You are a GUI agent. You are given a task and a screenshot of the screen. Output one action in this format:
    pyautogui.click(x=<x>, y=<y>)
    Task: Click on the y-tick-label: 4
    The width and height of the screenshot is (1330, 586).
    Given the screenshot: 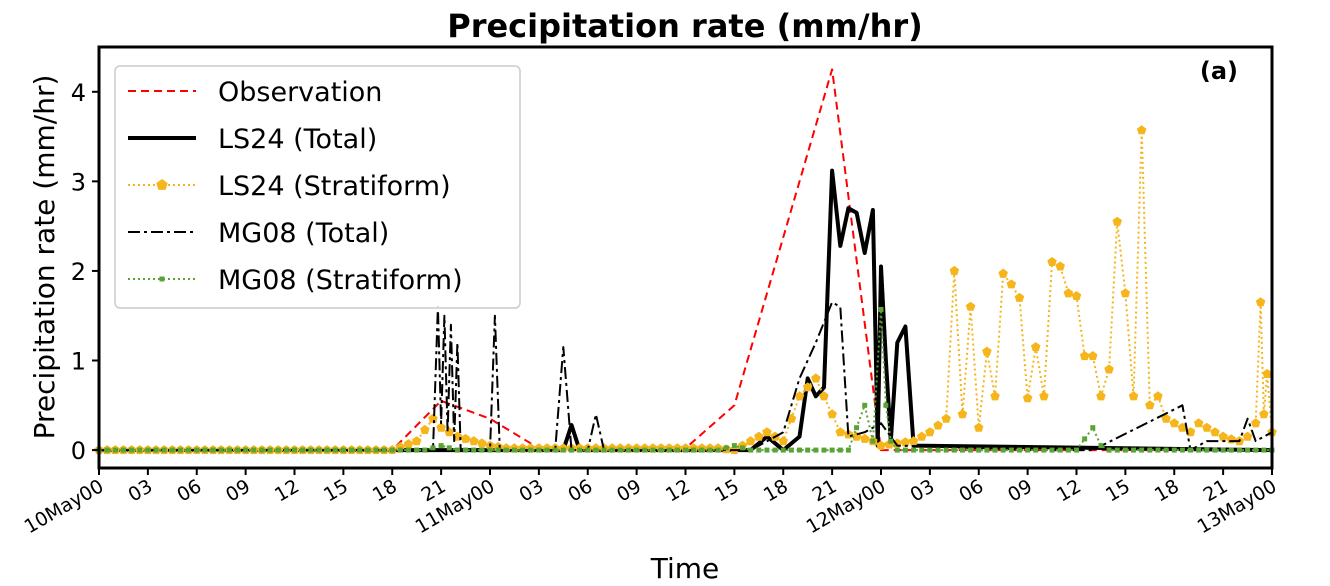 What is the action you would take?
    pyautogui.click(x=78, y=93)
    